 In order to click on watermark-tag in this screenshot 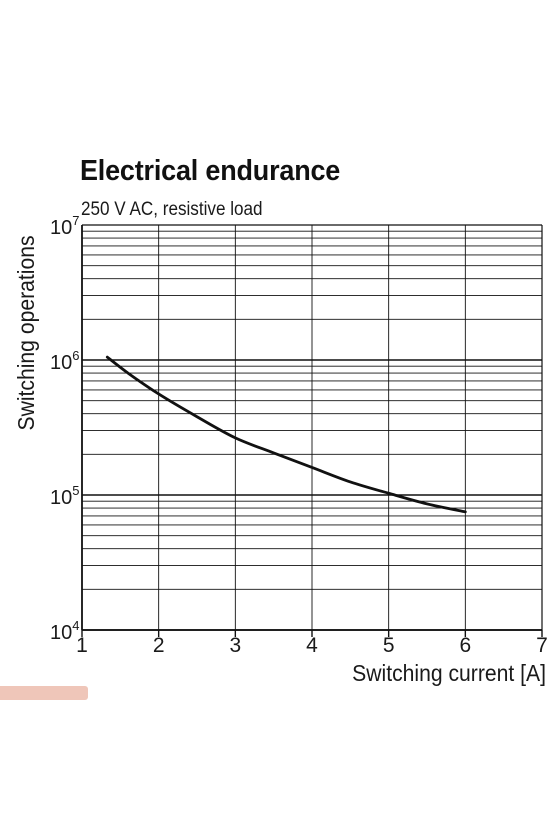, I will do `click(44, 693)`.